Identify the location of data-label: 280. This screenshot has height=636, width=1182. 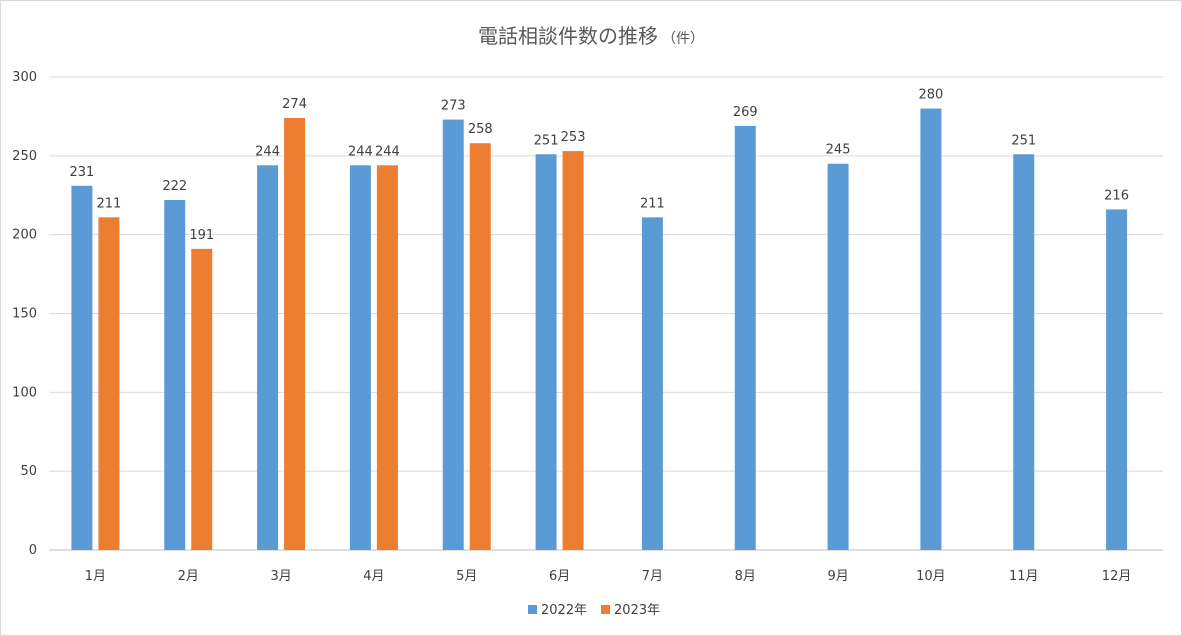
(931, 95).